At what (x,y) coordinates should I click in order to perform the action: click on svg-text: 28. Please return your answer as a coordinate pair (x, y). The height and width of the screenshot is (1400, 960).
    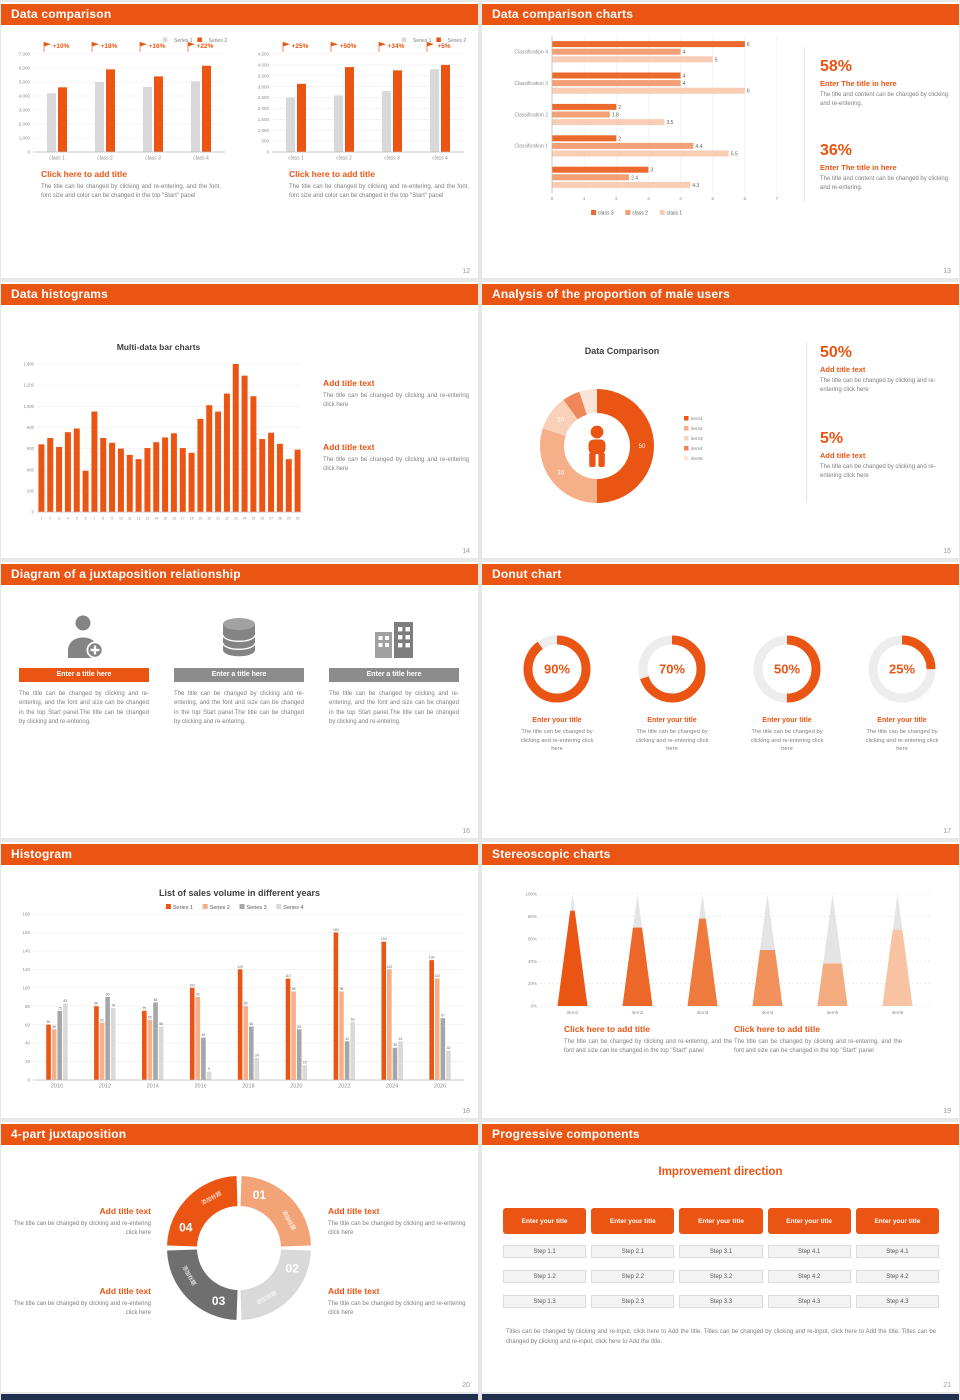
    Looking at the image, I should click on (280, 519).